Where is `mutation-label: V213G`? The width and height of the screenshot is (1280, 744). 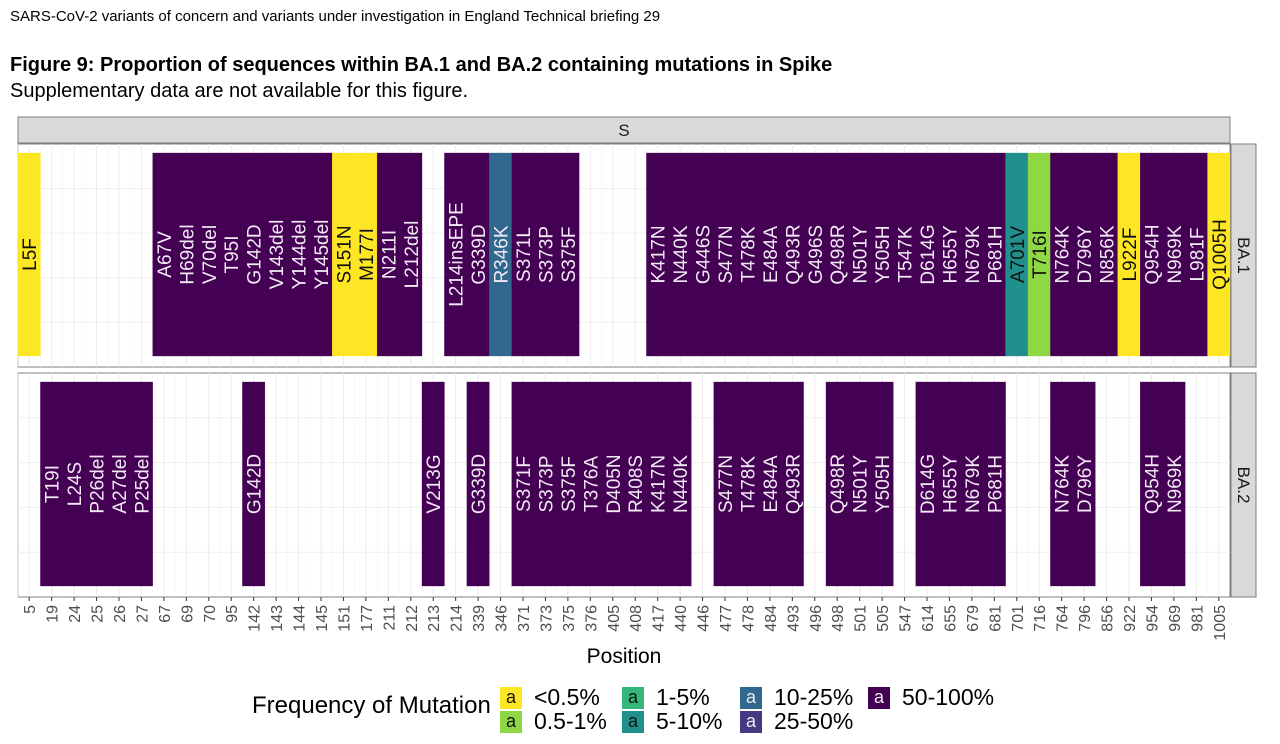 mutation-label: V213G is located at coordinates (434, 483).